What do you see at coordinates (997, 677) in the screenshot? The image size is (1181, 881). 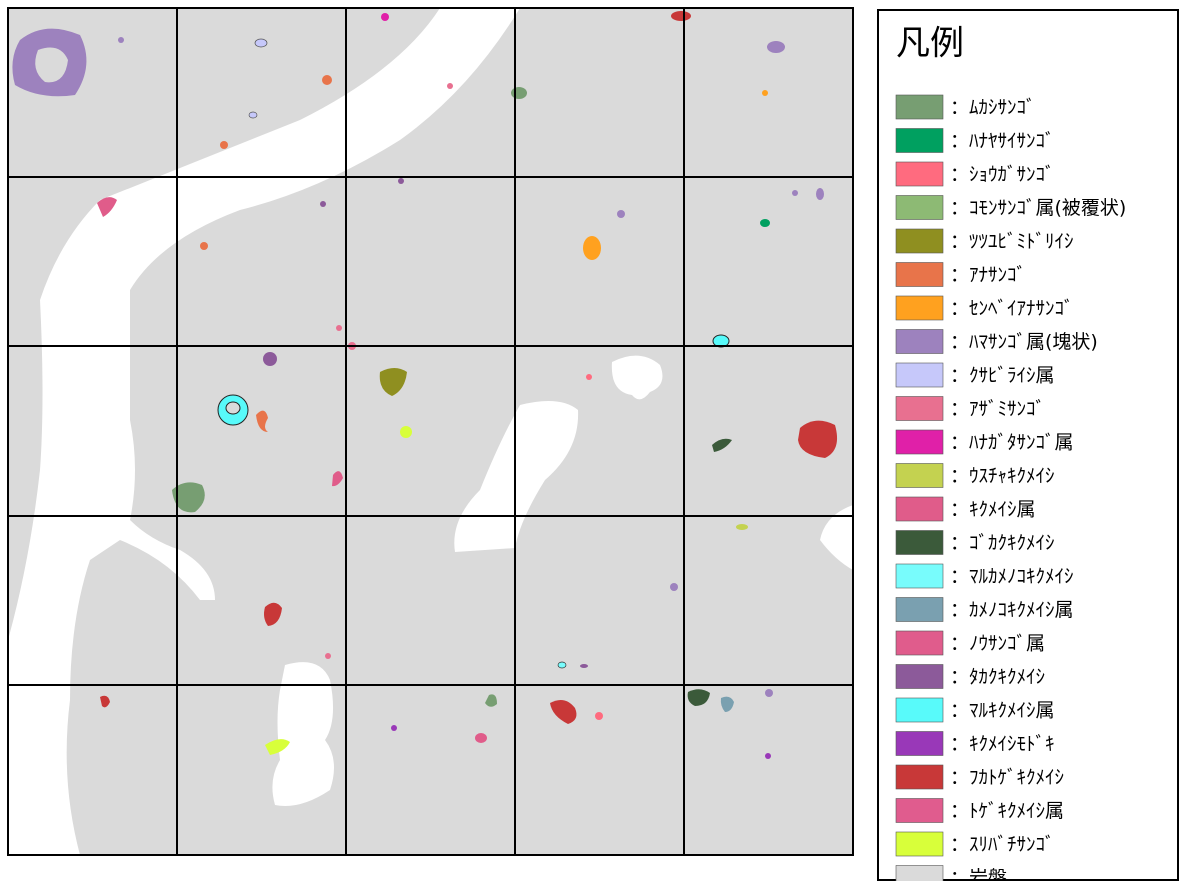 I see `legend-label: ：ﾀｶｸｷｸﾒｲｼ` at bounding box center [997, 677].